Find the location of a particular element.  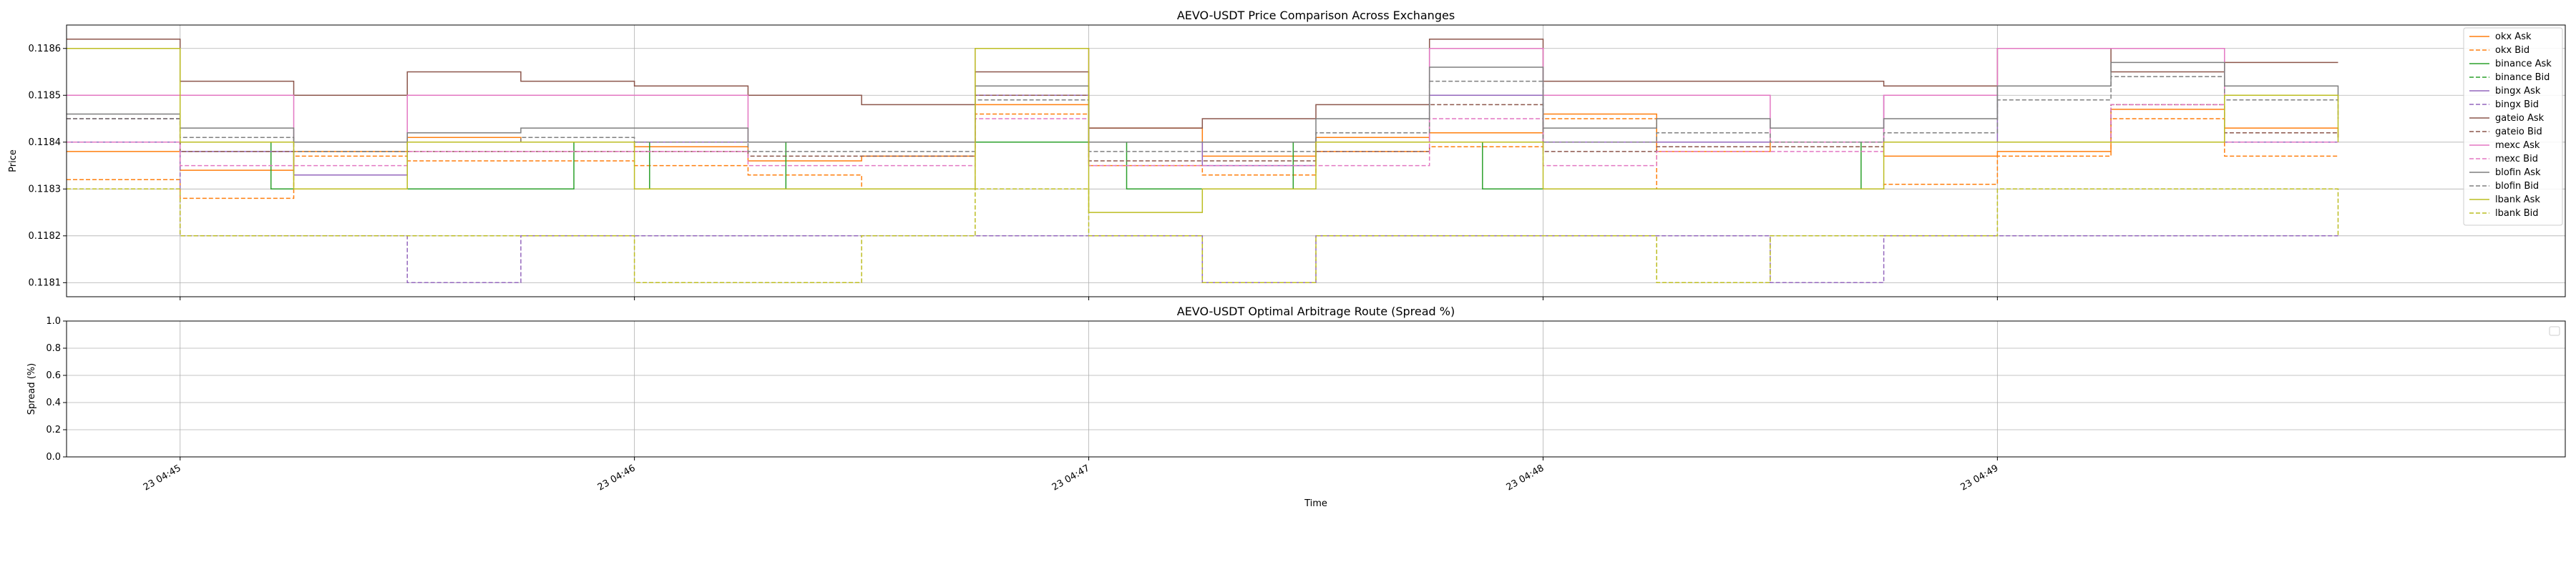

legend-label: lbank Ask is located at coordinates (2517, 199).